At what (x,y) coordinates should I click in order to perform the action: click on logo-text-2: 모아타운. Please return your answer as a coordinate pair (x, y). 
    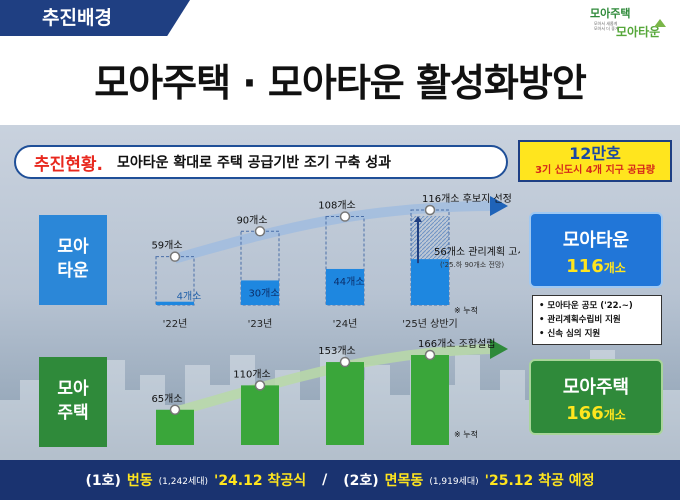
    Looking at the image, I should click on (638, 32).